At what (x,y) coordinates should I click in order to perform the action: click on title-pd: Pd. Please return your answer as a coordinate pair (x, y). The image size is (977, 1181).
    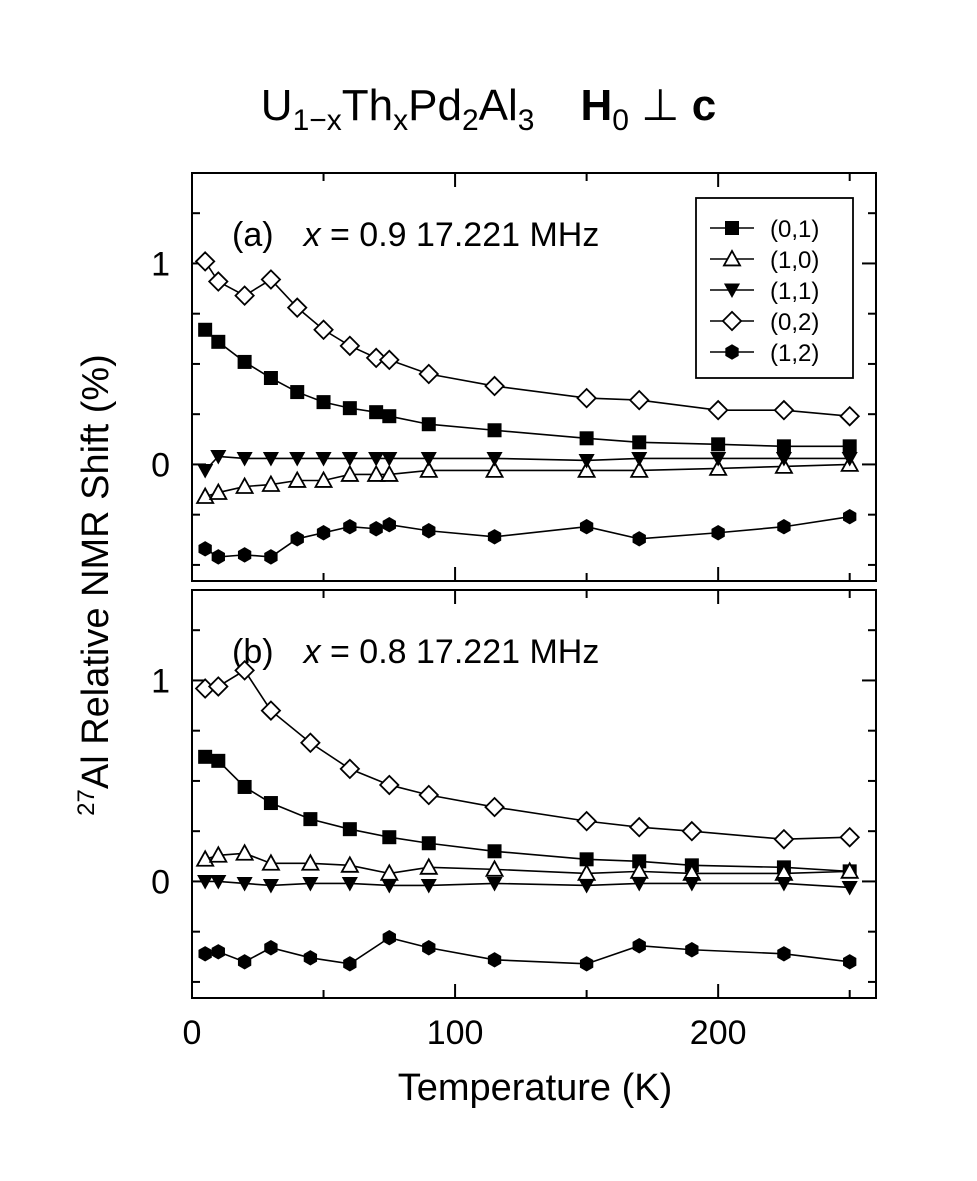
    Looking at the image, I should click on (435, 105).